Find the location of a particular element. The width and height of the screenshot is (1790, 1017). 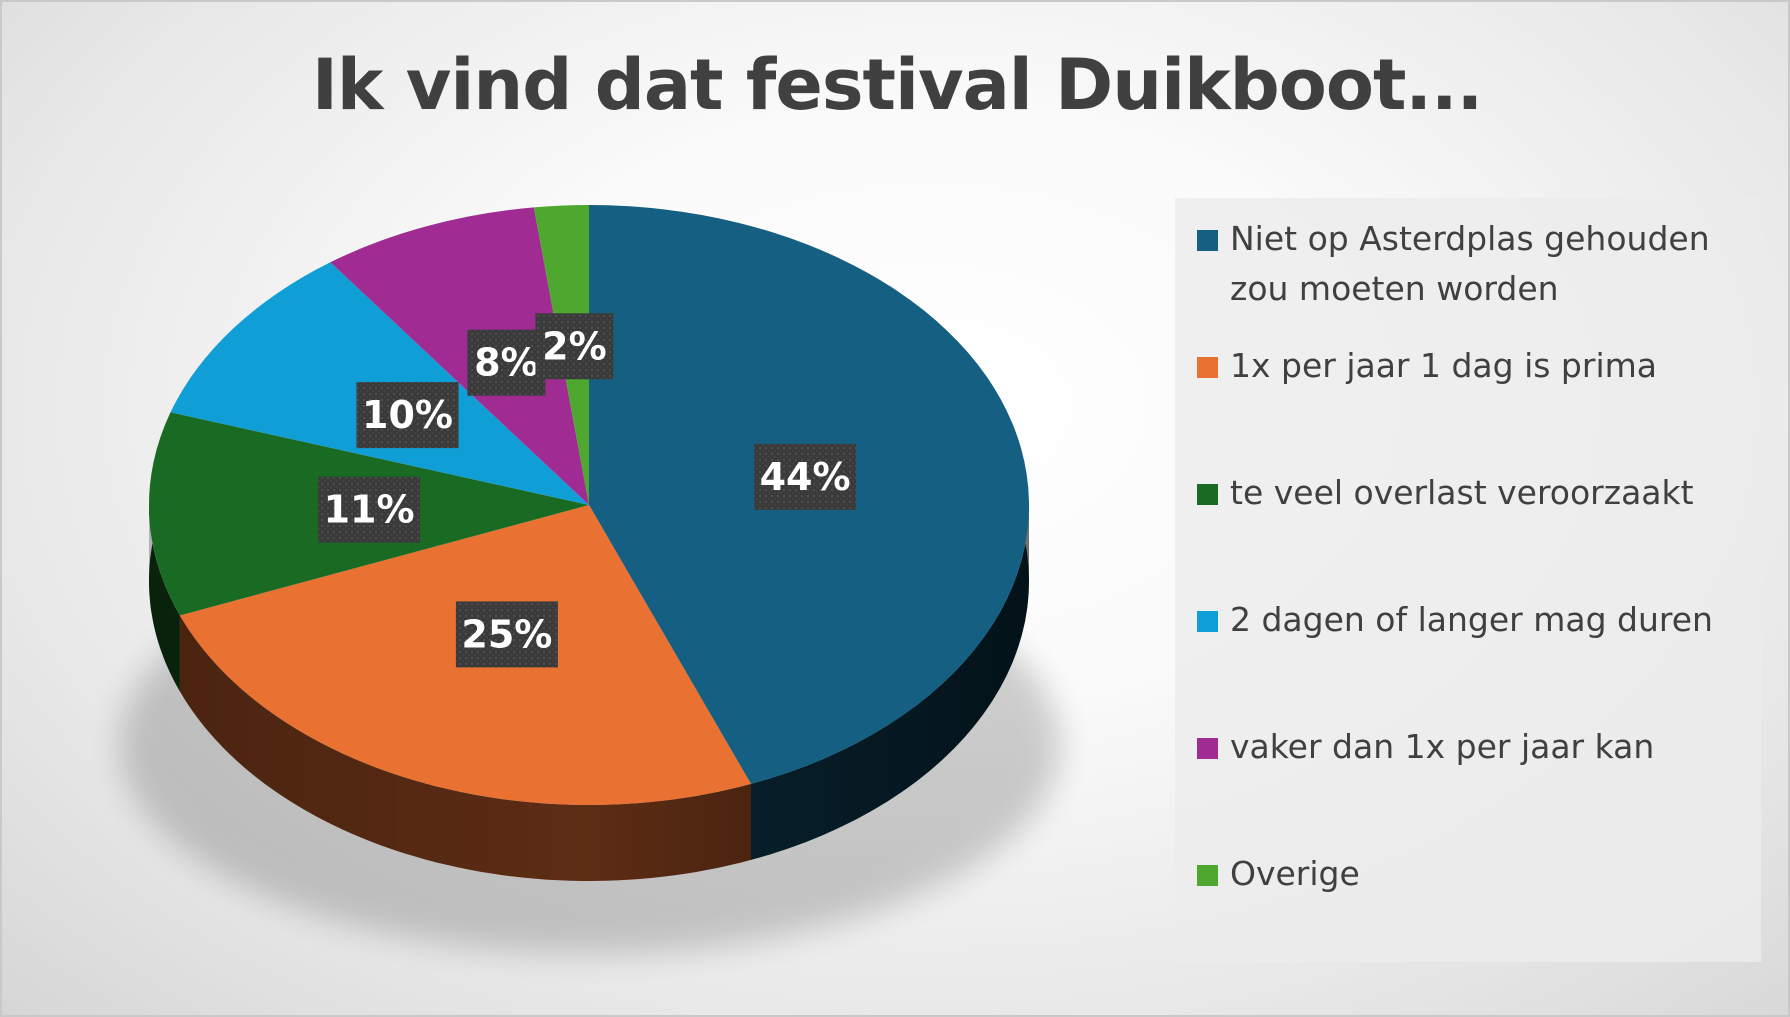

legend-label: Overige is located at coordinates (1295, 873).